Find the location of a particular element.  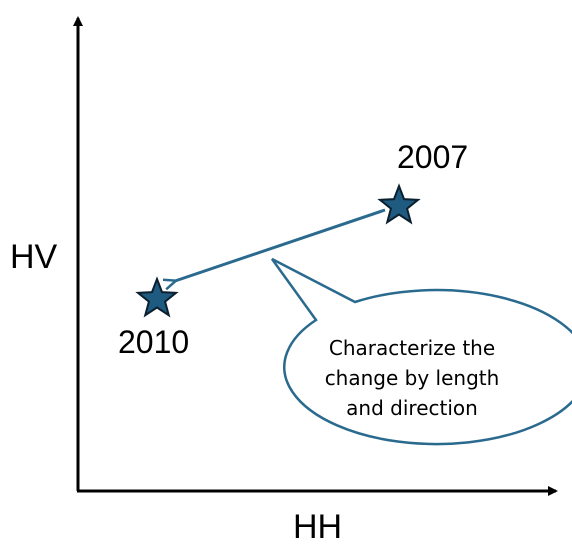

point-label-2010: 2010 is located at coordinates (153, 342).